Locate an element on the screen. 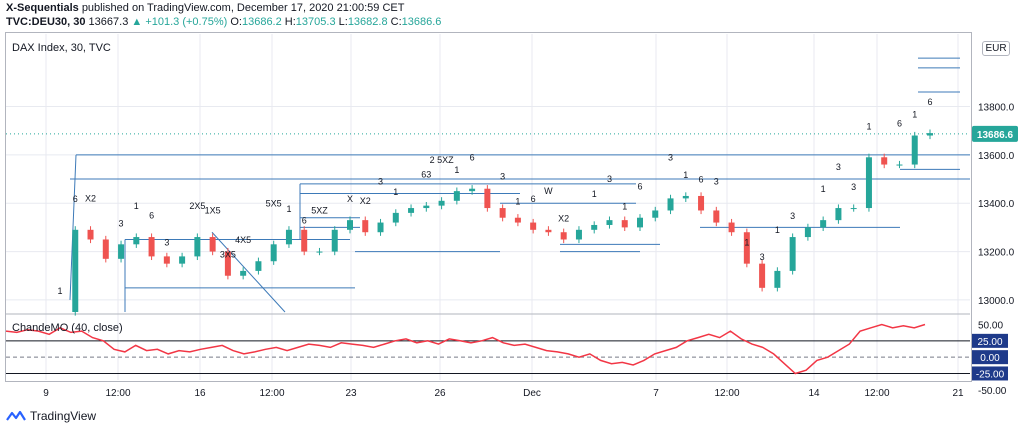  x-tick-label: 14 is located at coordinates (814, 393).